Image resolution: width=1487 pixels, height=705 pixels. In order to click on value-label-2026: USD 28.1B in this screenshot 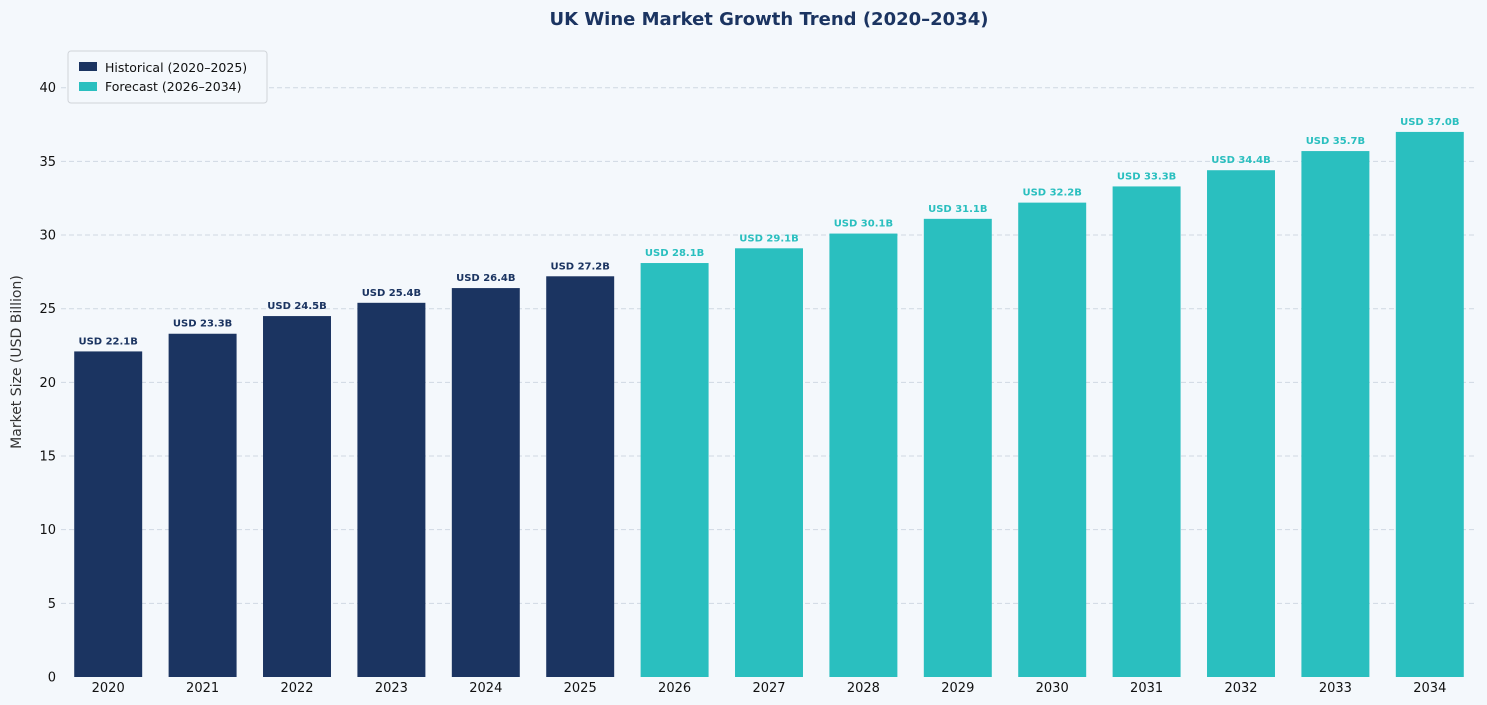, I will do `click(674, 253)`.